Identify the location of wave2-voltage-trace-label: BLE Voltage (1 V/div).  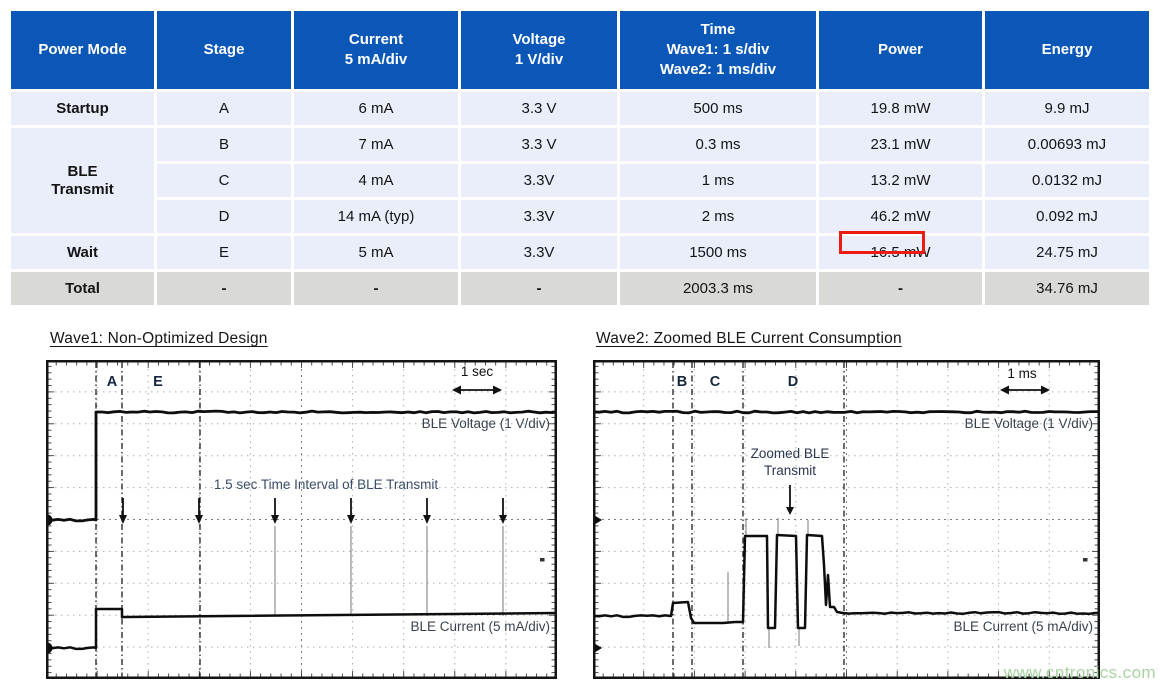
(1028, 423).